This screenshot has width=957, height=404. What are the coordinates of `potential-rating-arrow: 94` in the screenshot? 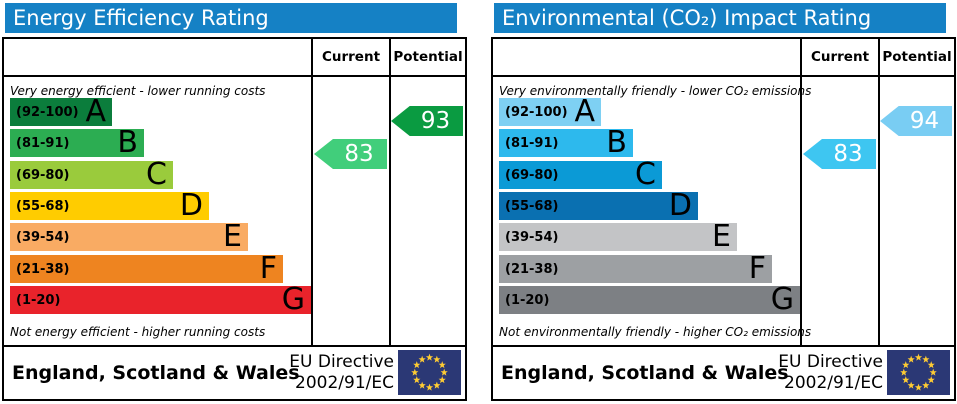 It's located at (916, 121).